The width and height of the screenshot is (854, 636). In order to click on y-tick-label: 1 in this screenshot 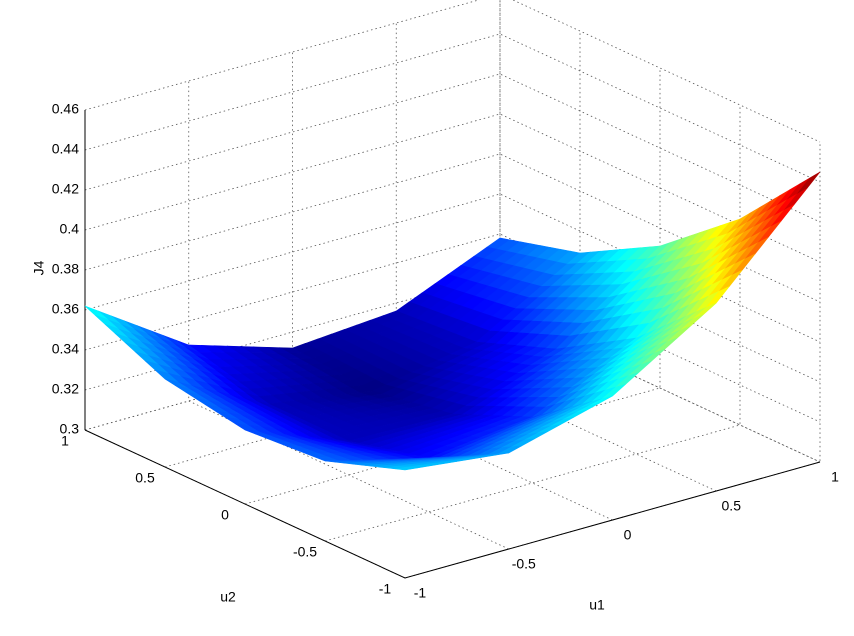, I will do `click(65, 441)`.